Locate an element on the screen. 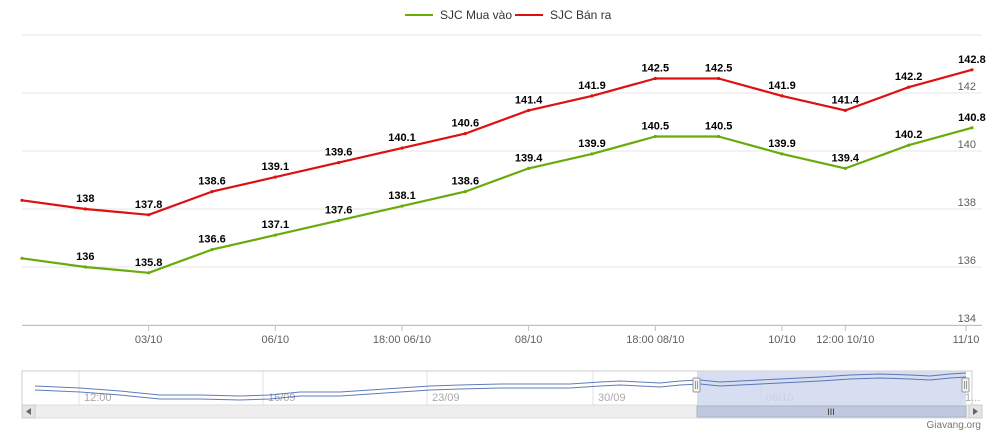  legend: SJC Mua vào SJC Bán ra is located at coordinates (508, 15).